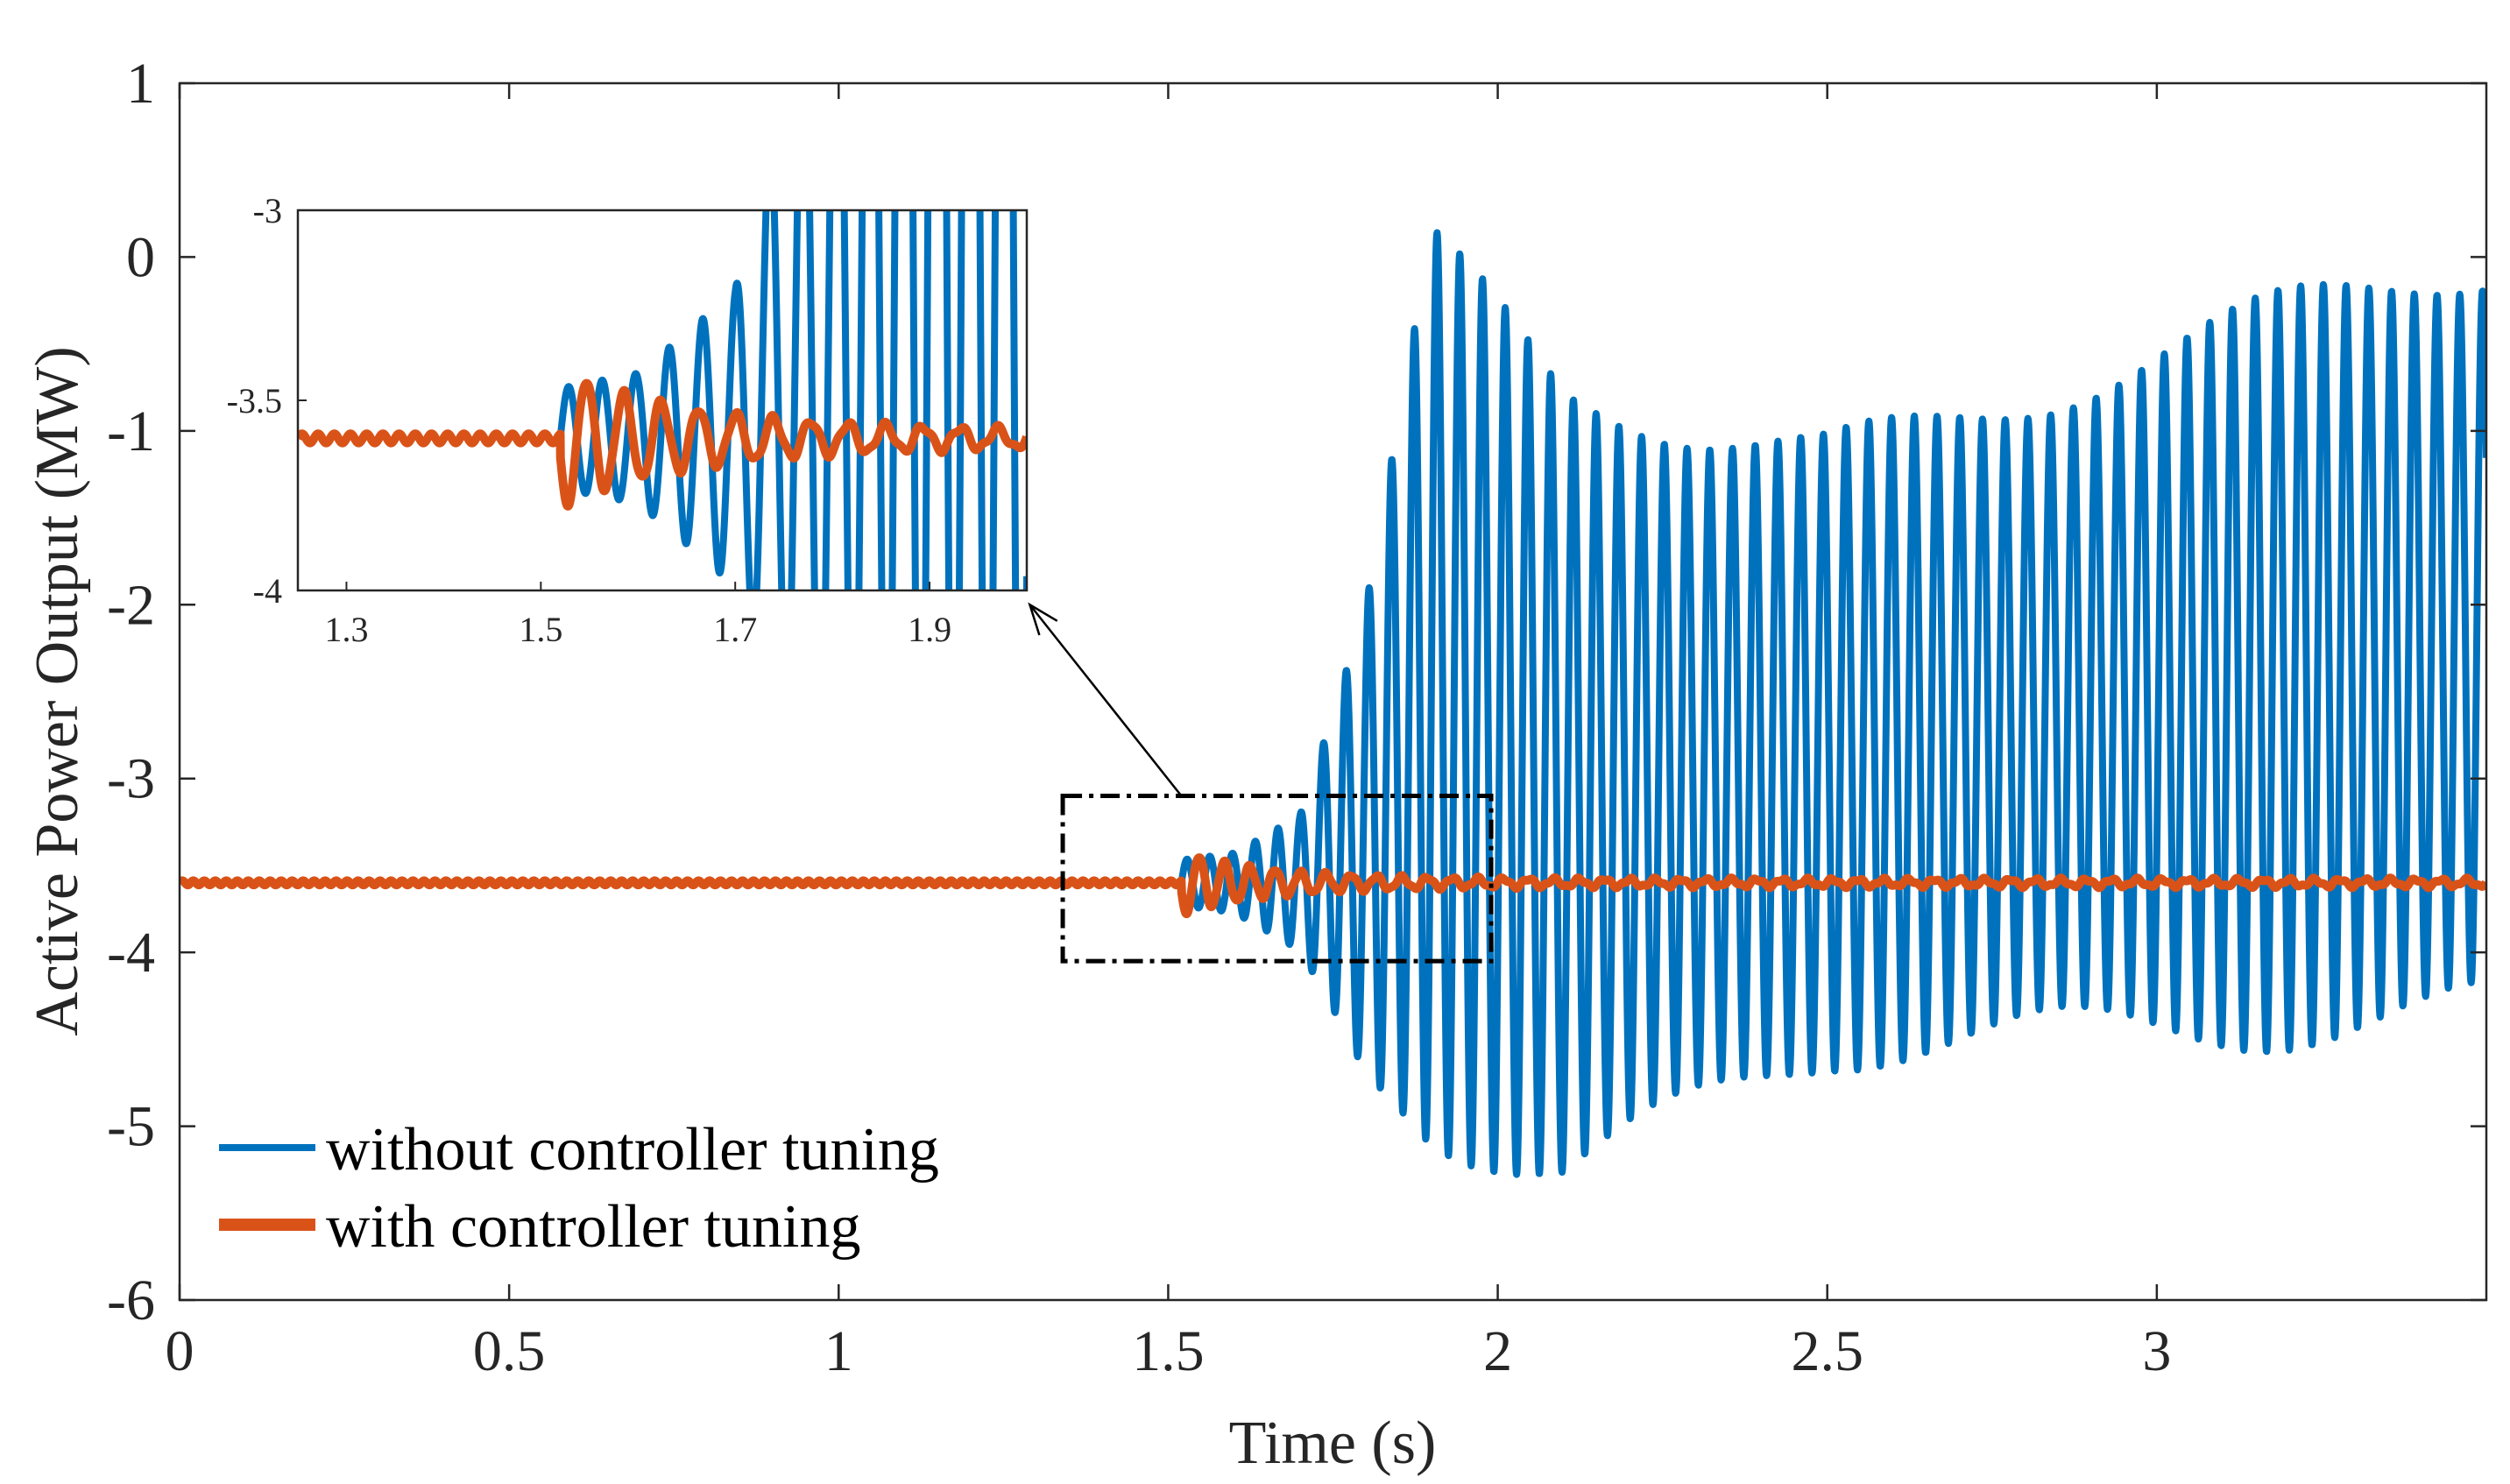  Describe the element at coordinates (131, 605) in the screenshot. I see `y-tick-label: -2` at that location.